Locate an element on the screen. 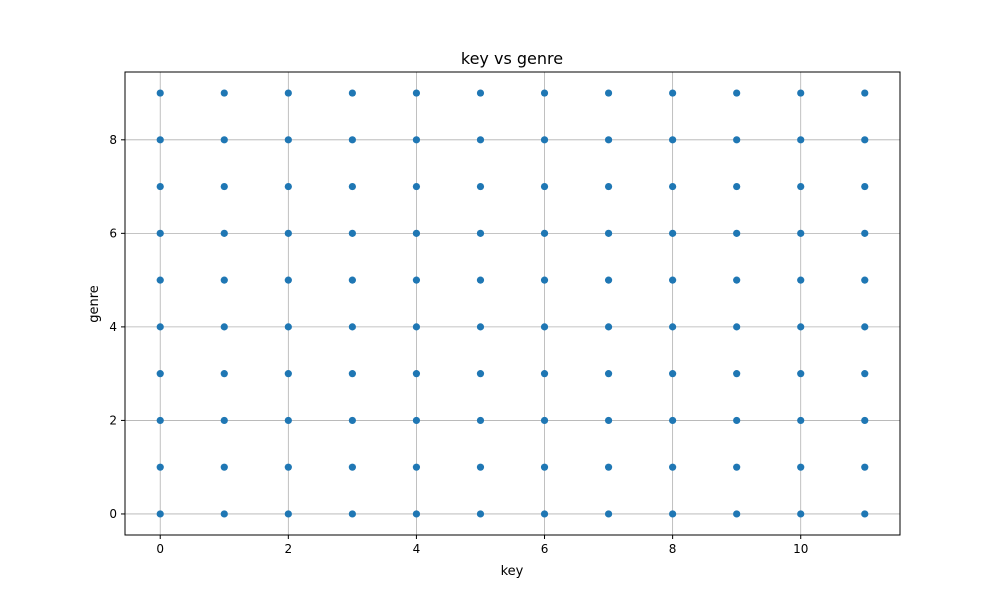 This screenshot has height=600, width=1000. x-tick-label: 2 is located at coordinates (289, 549).